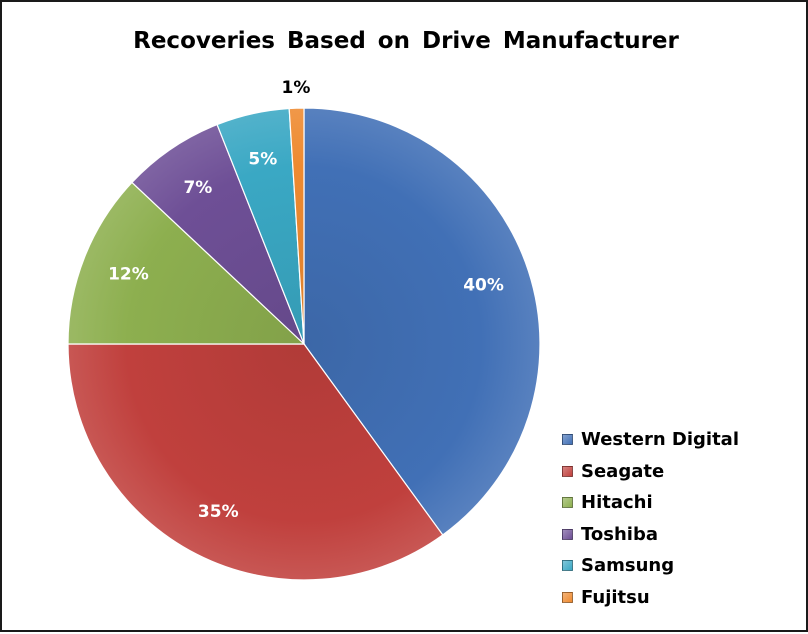 The height and width of the screenshot is (634, 808). I want to click on slice-label-hitachi: 12%, so click(128, 274).